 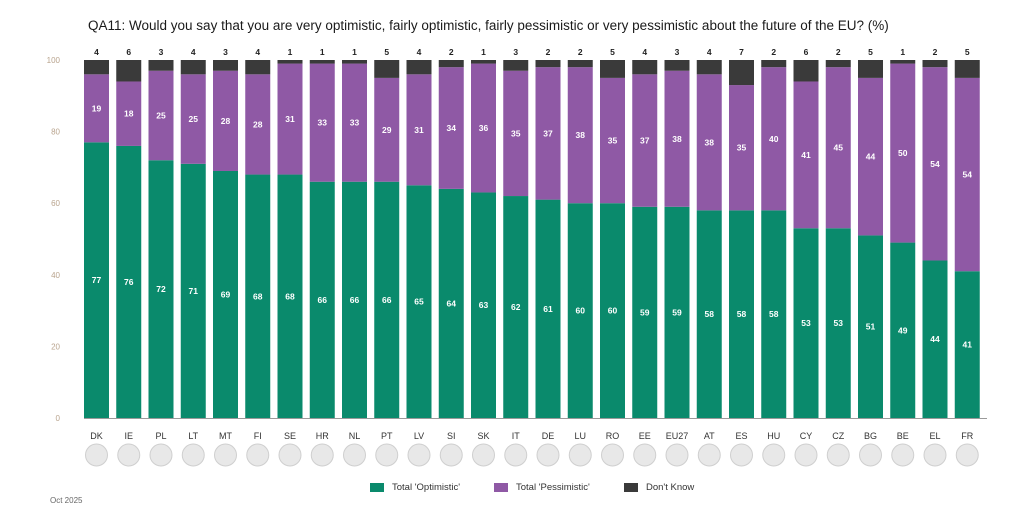 What do you see at coordinates (903, 330) in the screenshot?
I see `data-label: 49` at bounding box center [903, 330].